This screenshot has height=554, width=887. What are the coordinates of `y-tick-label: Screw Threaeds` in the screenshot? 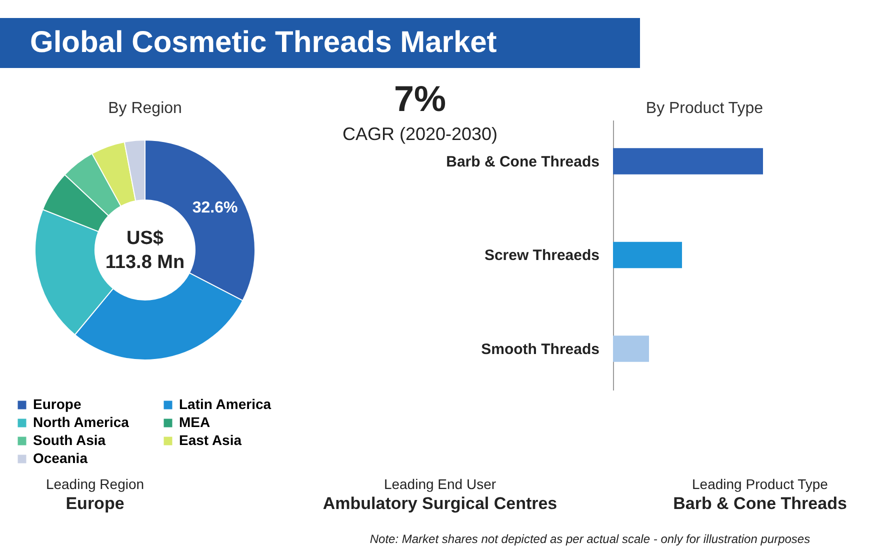 It's located at (542, 255).